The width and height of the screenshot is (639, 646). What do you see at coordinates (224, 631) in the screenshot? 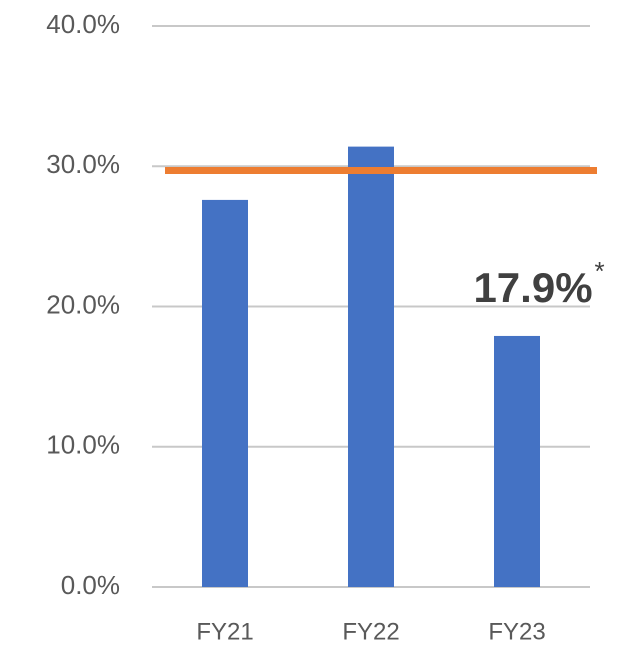
I see `x-tick-label: FY21` at bounding box center [224, 631].